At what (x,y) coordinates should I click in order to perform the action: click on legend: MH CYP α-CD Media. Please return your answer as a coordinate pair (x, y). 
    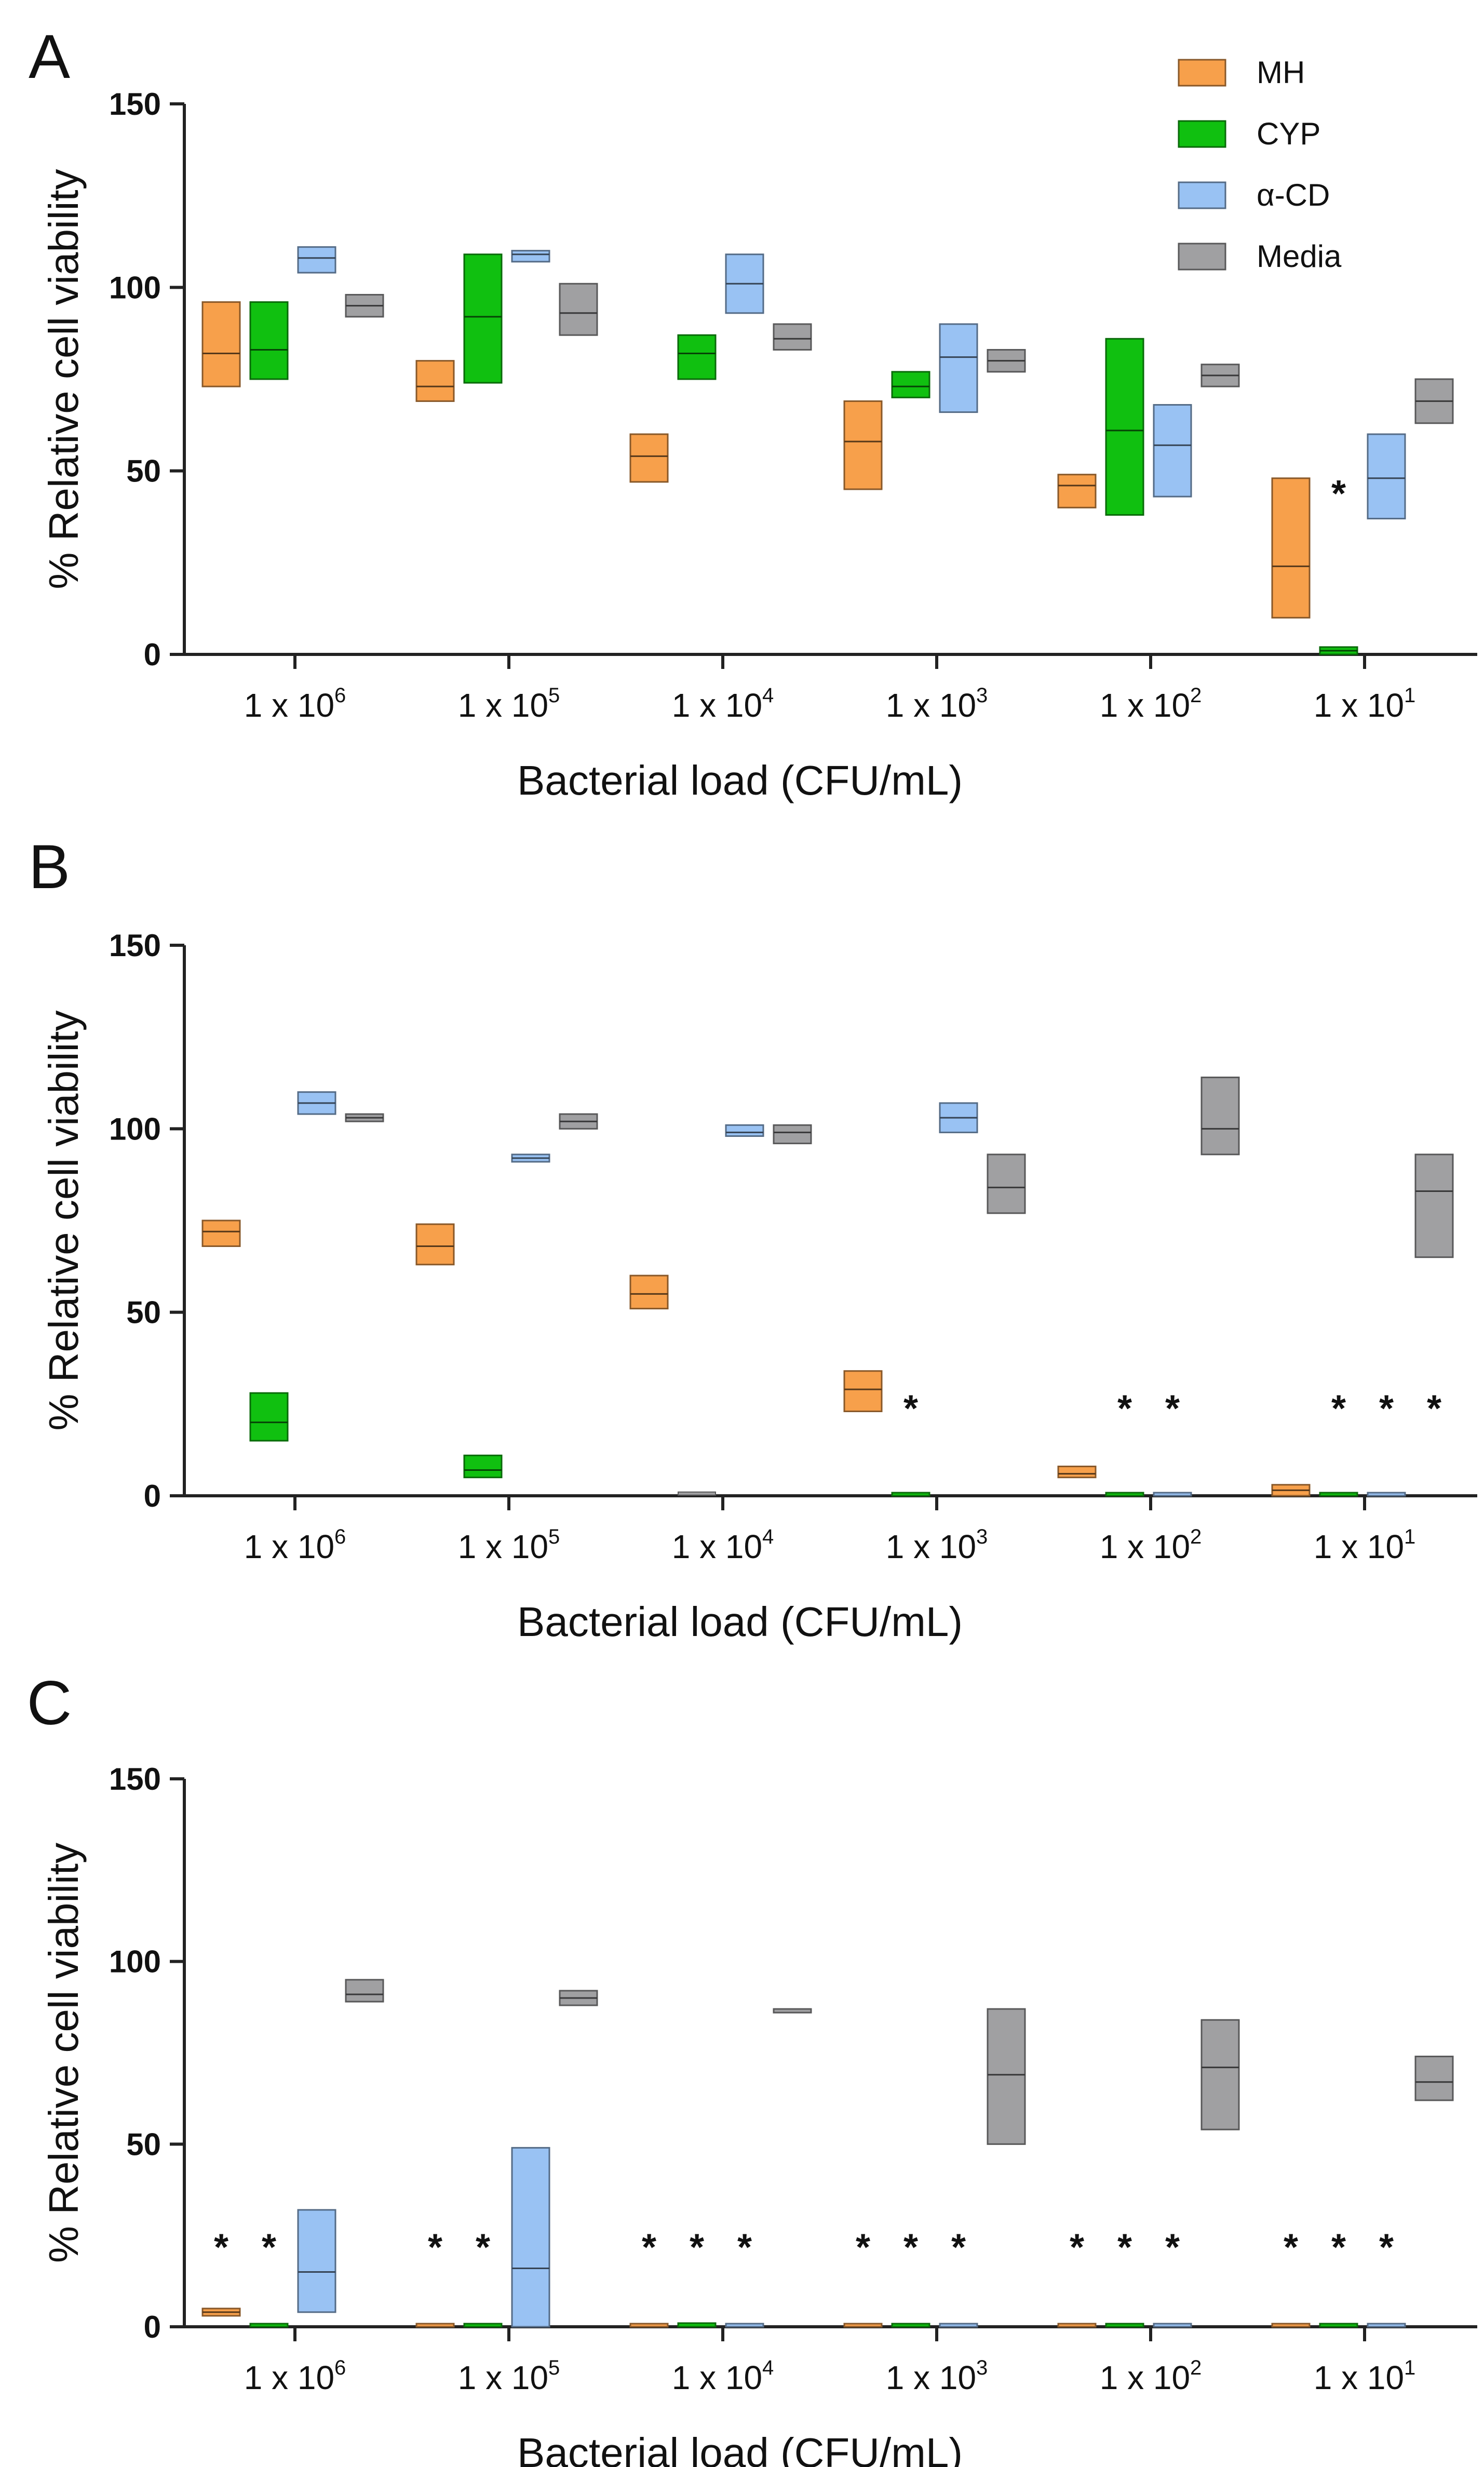
    Looking at the image, I should click on (1260, 164).